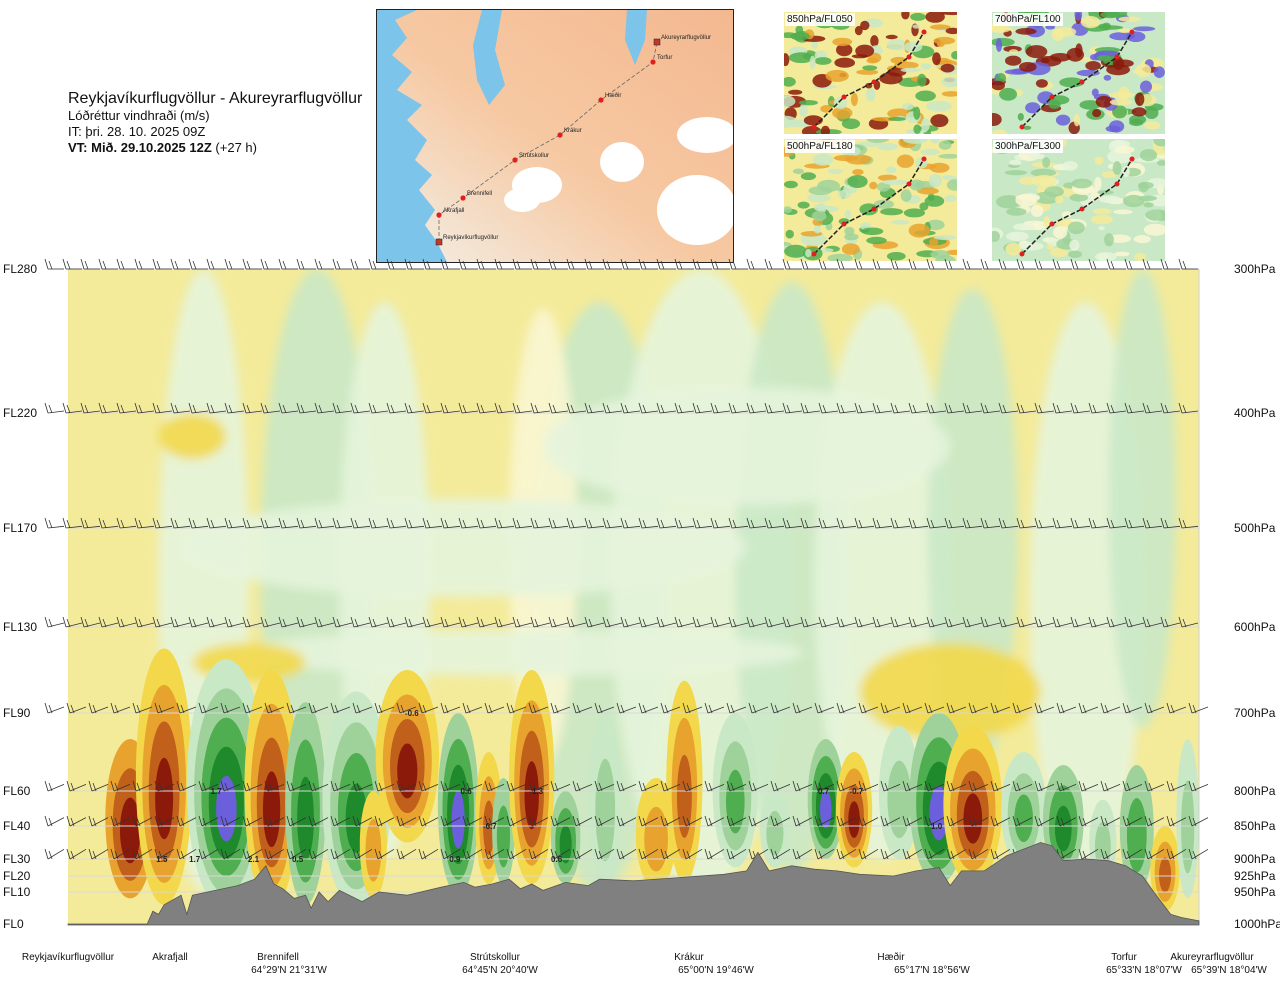 This screenshot has height=981, width=1280. I want to click on thumb-300hpa: 300hPa/FL300, so click(1078, 200).